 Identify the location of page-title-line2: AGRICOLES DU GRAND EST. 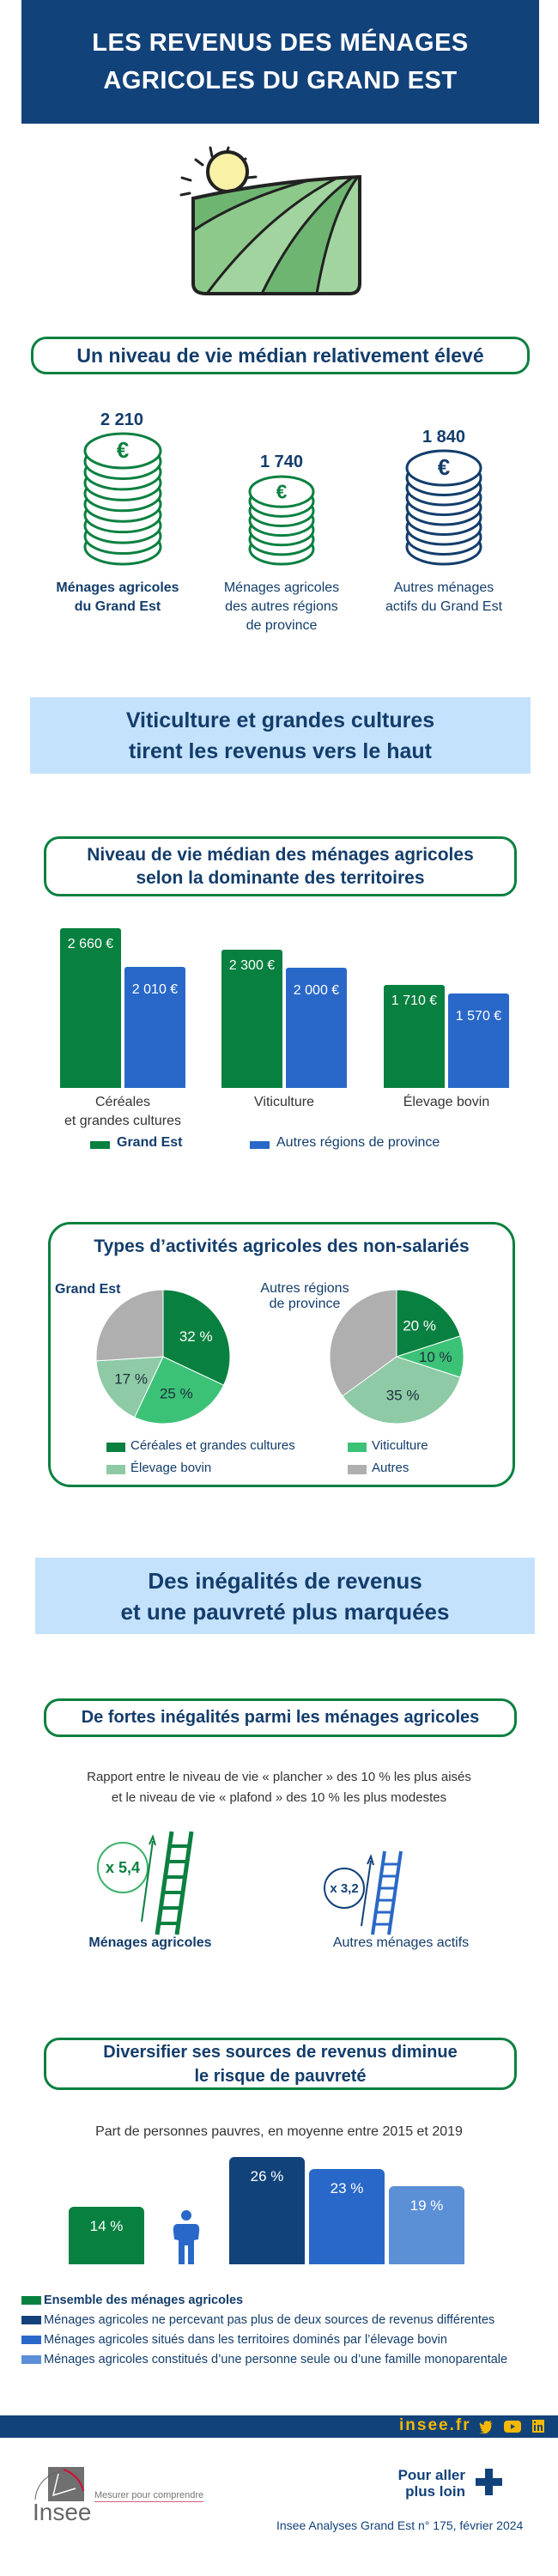
(280, 80).